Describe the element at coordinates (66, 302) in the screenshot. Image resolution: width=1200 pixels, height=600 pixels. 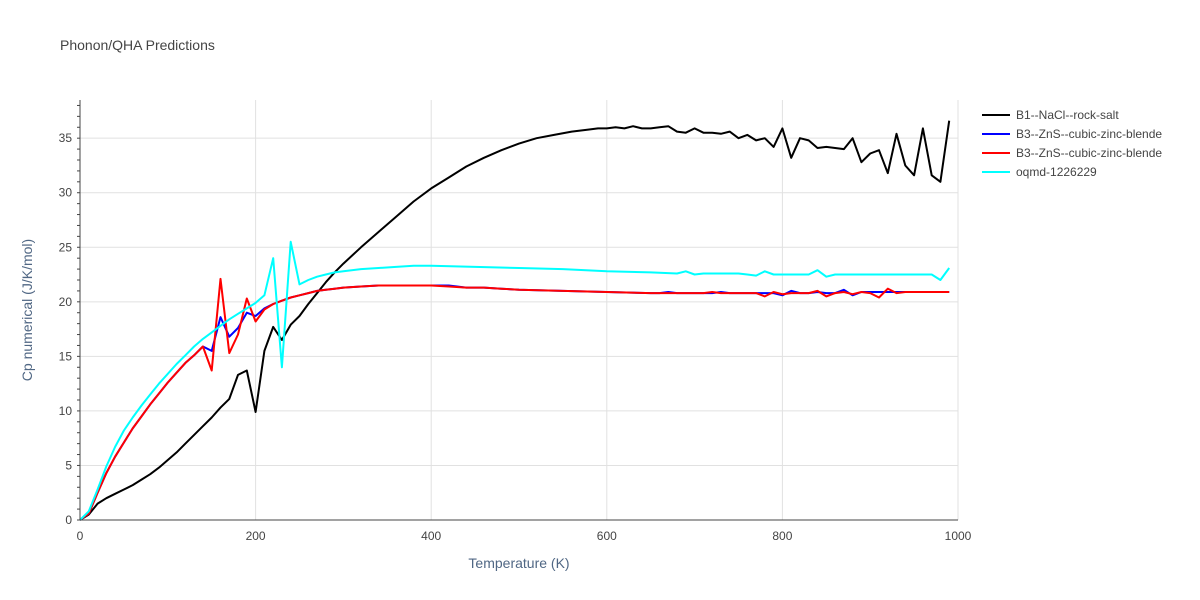
I see `y-tick-label: 20` at that location.